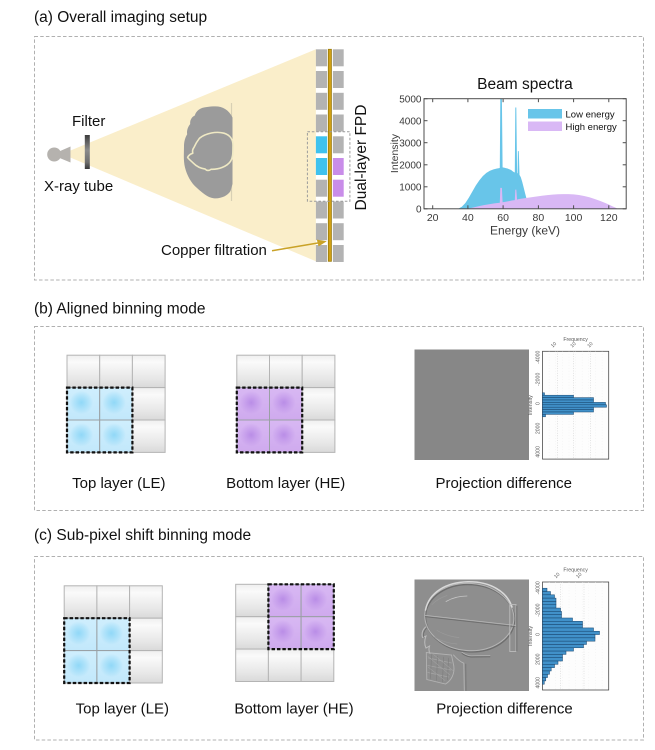 This screenshot has height=750, width=655. Describe the element at coordinates (410, 99) in the screenshot. I see `svg-text: 5000` at that location.